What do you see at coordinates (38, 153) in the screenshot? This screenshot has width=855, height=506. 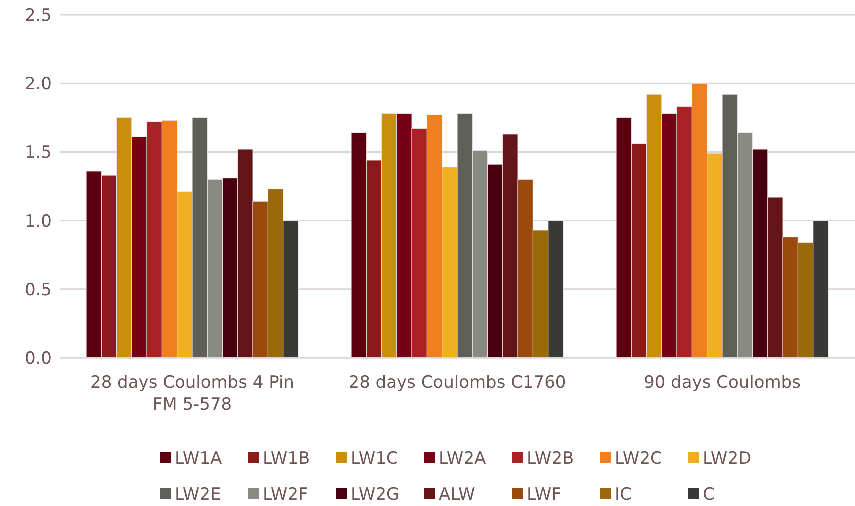 I see `y-tick-label: 1.5` at bounding box center [38, 153].